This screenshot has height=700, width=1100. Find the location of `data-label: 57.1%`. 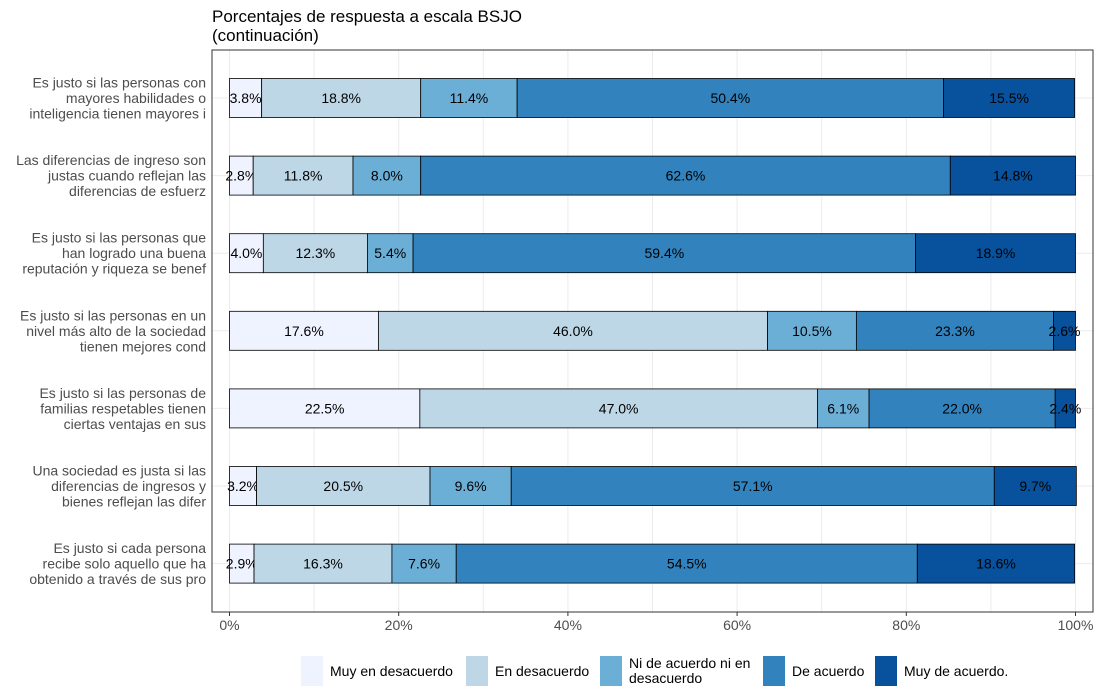

data-label: 57.1% is located at coordinates (753, 486).